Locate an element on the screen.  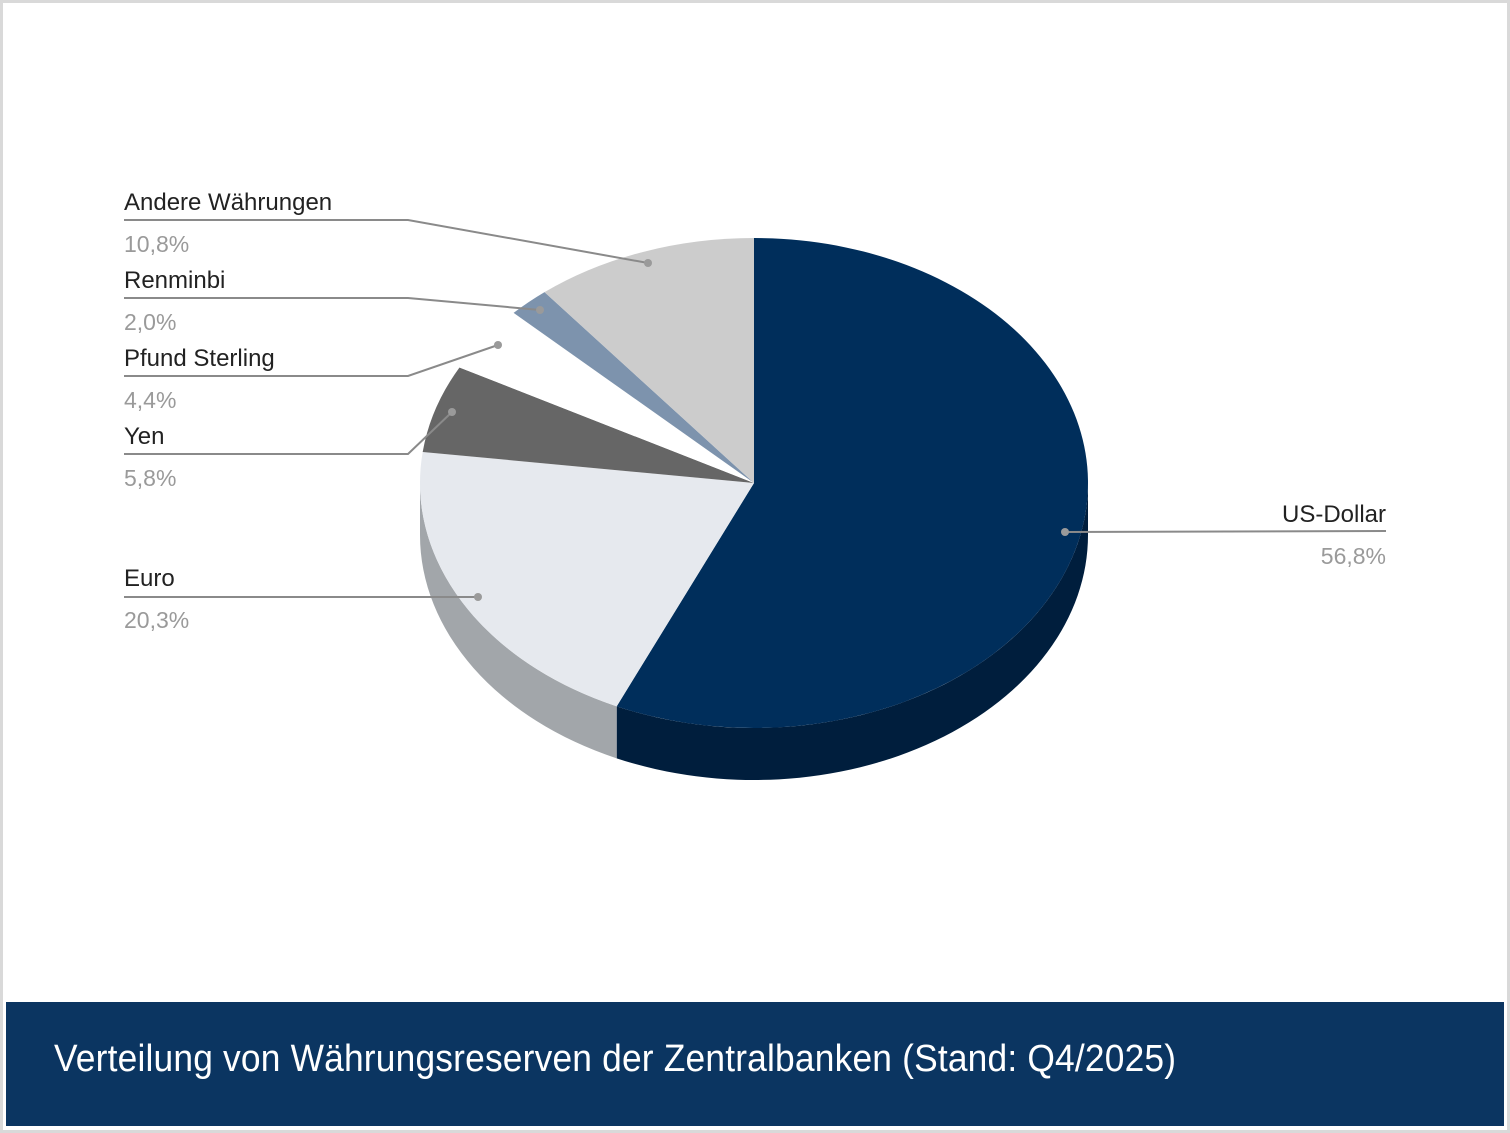
slice-value-andere-waehrungen: 10,8% is located at coordinates (156, 244).